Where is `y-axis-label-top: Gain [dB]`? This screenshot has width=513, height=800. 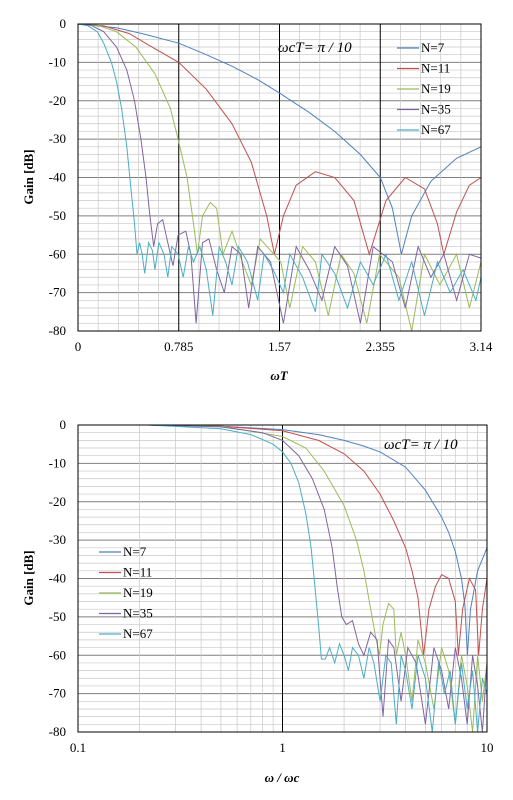 y-axis-label-top: Gain [dB] is located at coordinates (28, 176).